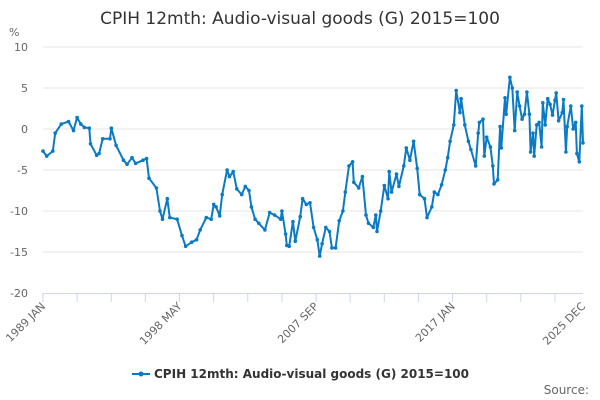 This screenshot has width=600, height=400. I want to click on source-label: Source:, so click(566, 390).